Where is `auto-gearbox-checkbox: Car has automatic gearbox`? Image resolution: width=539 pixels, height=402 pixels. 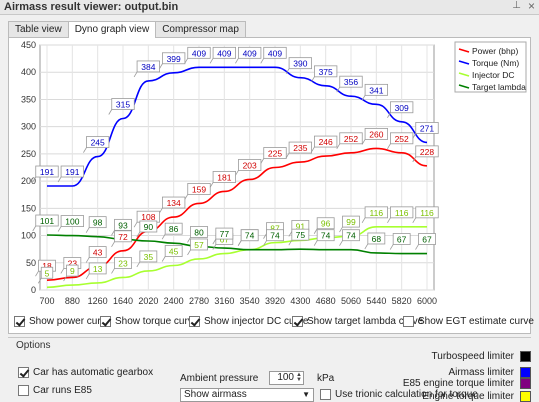 auto-gearbox-checkbox: Car has automatic gearbox is located at coordinates (85, 372).